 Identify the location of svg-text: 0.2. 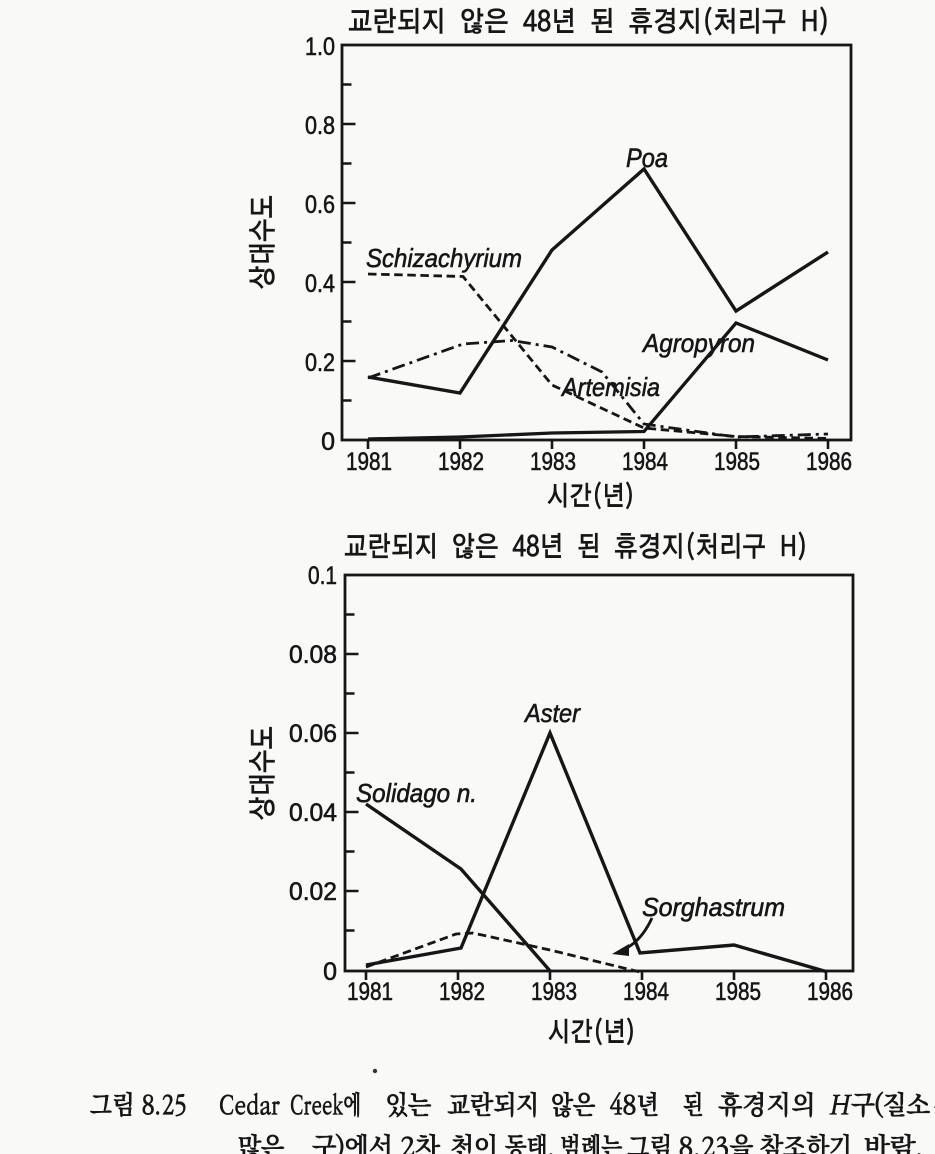
(320, 363).